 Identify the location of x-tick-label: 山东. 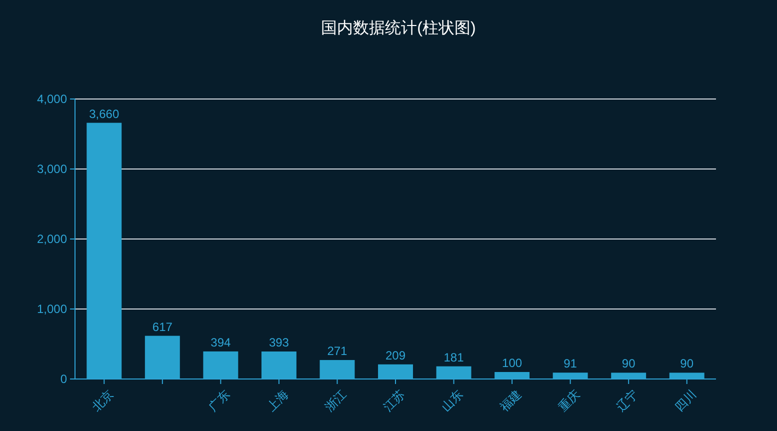
(452, 400).